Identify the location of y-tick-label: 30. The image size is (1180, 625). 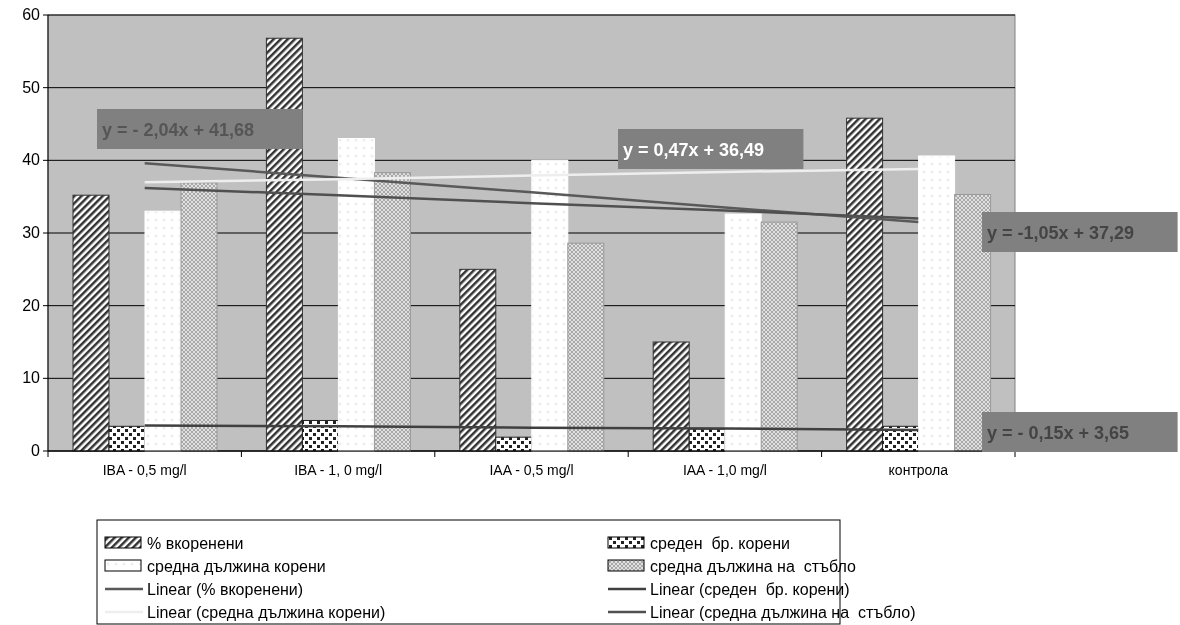
(31, 232).